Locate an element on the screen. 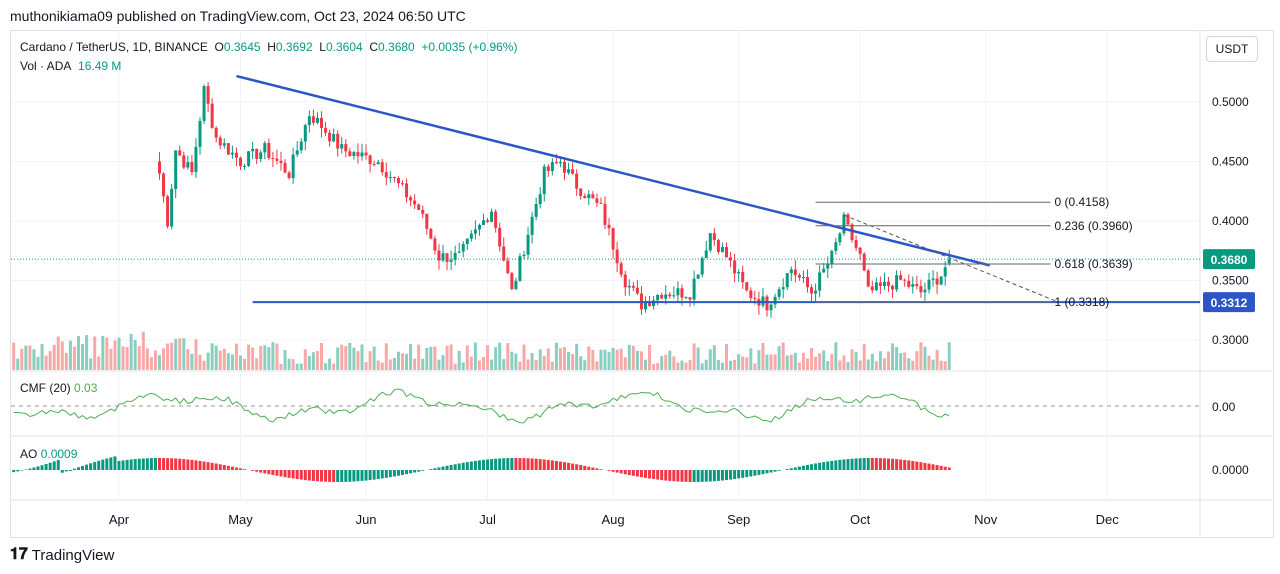 The image size is (1280, 574). support-price-badge is located at coordinates (1229, 302).